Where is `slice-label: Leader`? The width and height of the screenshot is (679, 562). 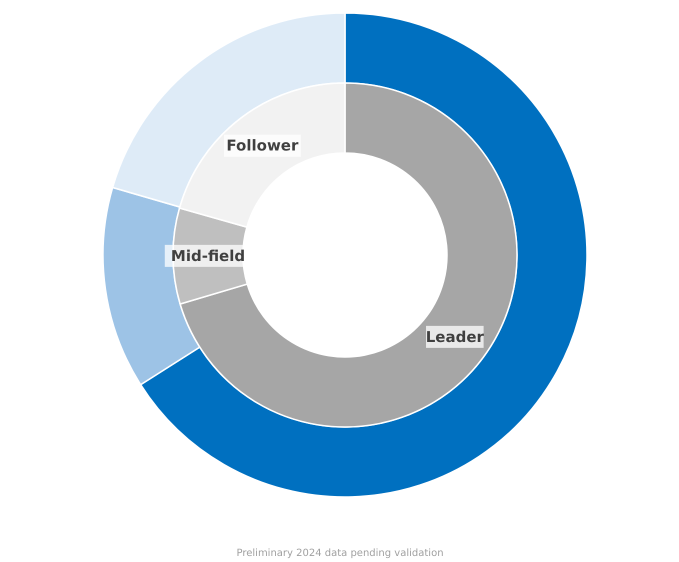
slice-label: Leader is located at coordinates (455, 337).